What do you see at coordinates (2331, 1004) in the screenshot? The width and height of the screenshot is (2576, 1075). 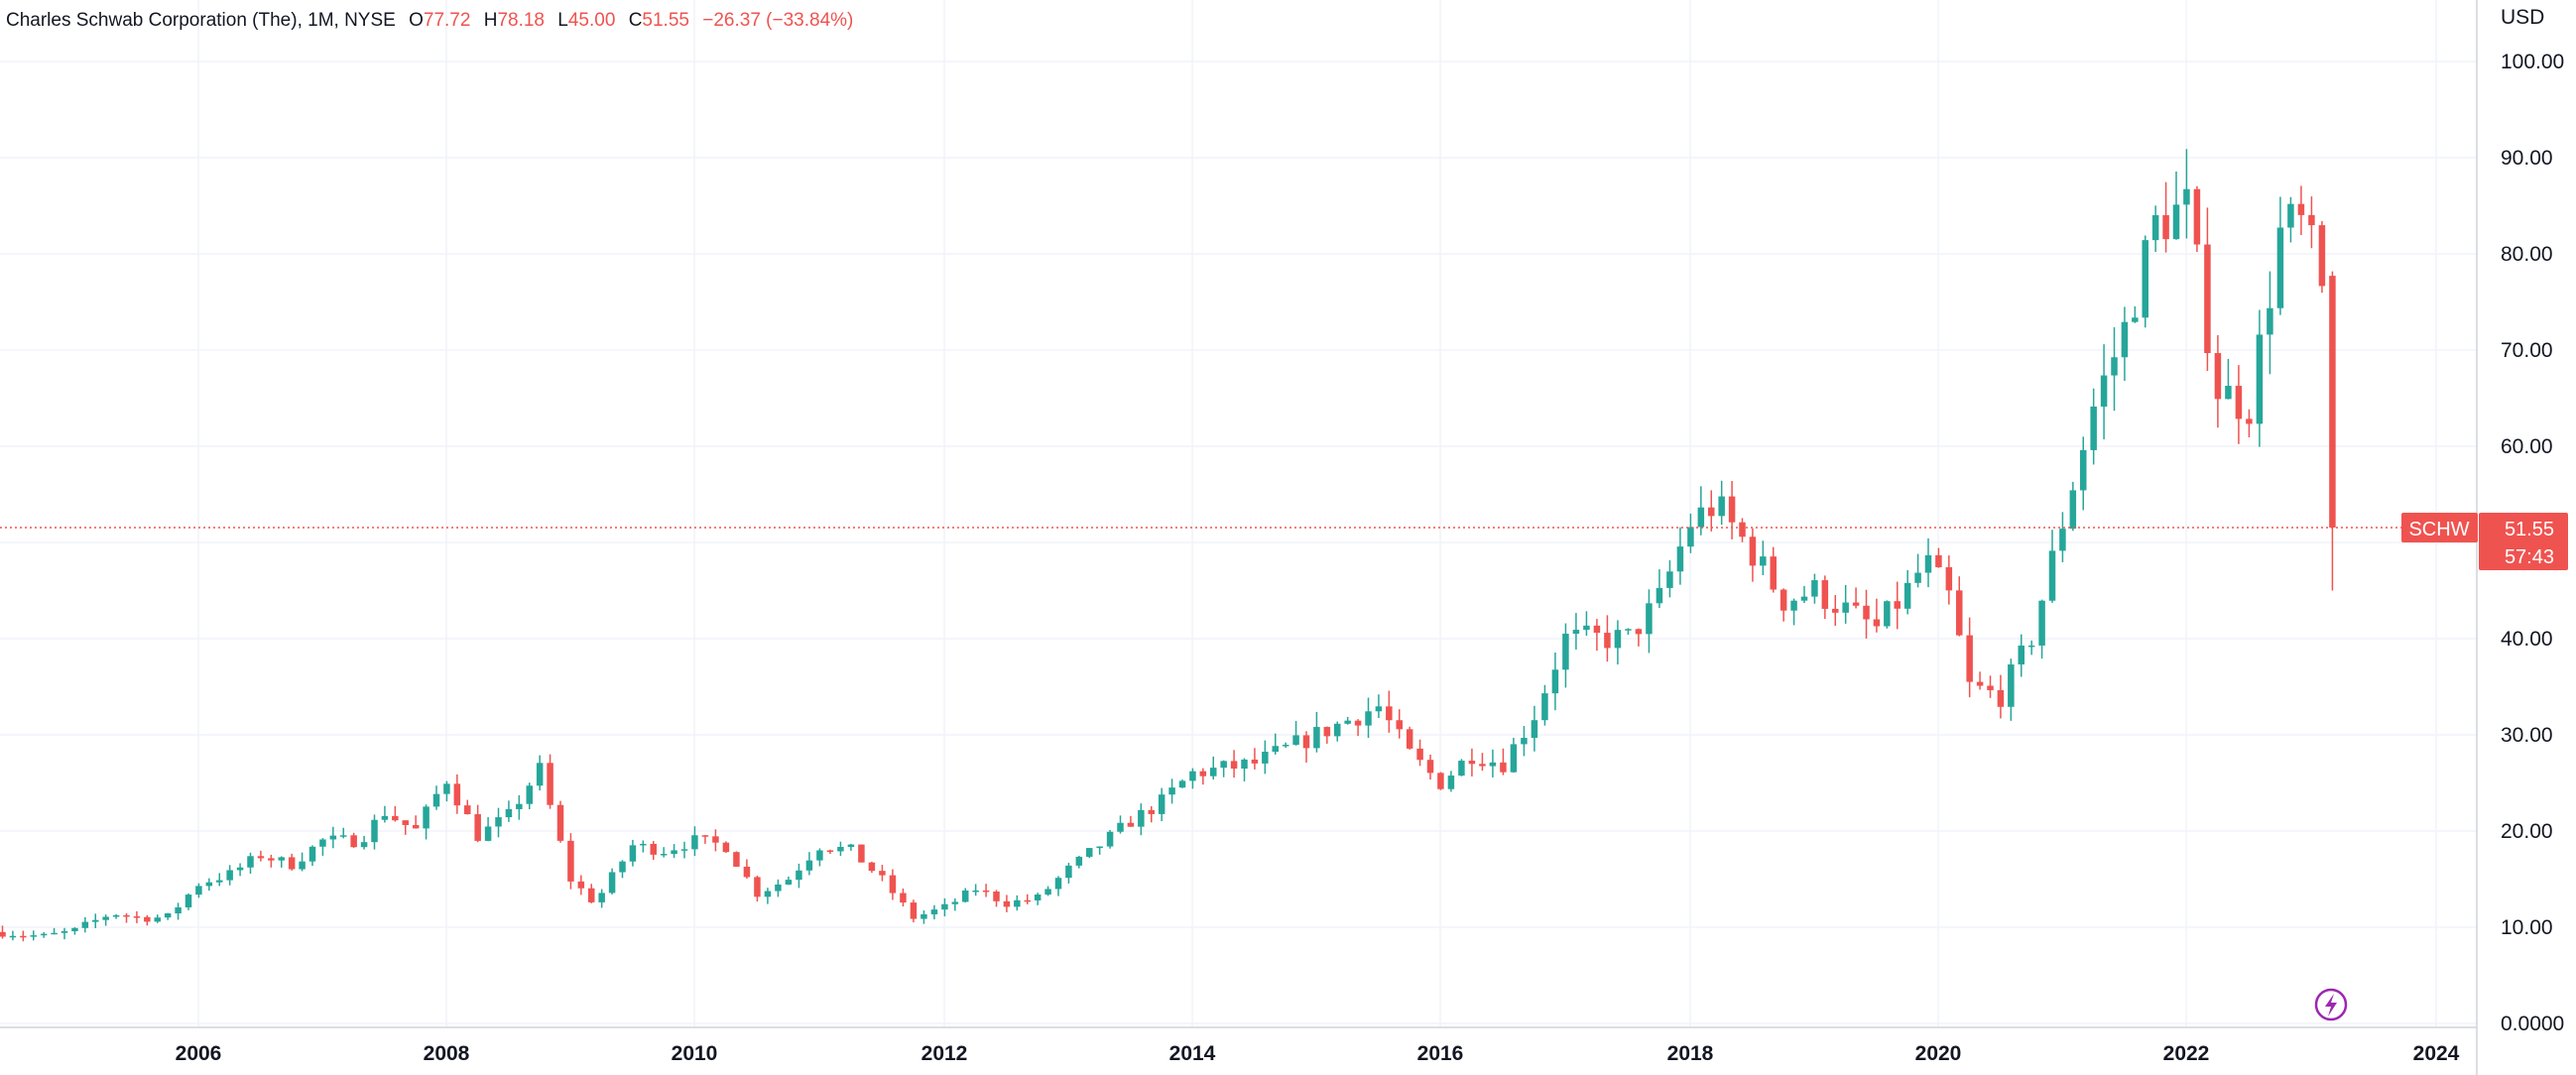 I see `lightning-icon` at bounding box center [2331, 1004].